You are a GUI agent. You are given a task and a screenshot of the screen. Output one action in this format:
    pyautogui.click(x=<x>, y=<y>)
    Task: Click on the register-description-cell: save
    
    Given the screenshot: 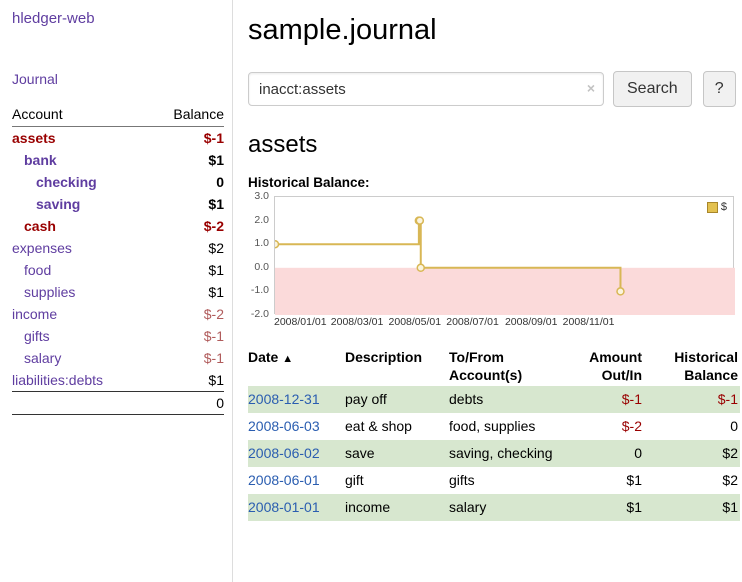 What is the action you would take?
    pyautogui.click(x=360, y=453)
    